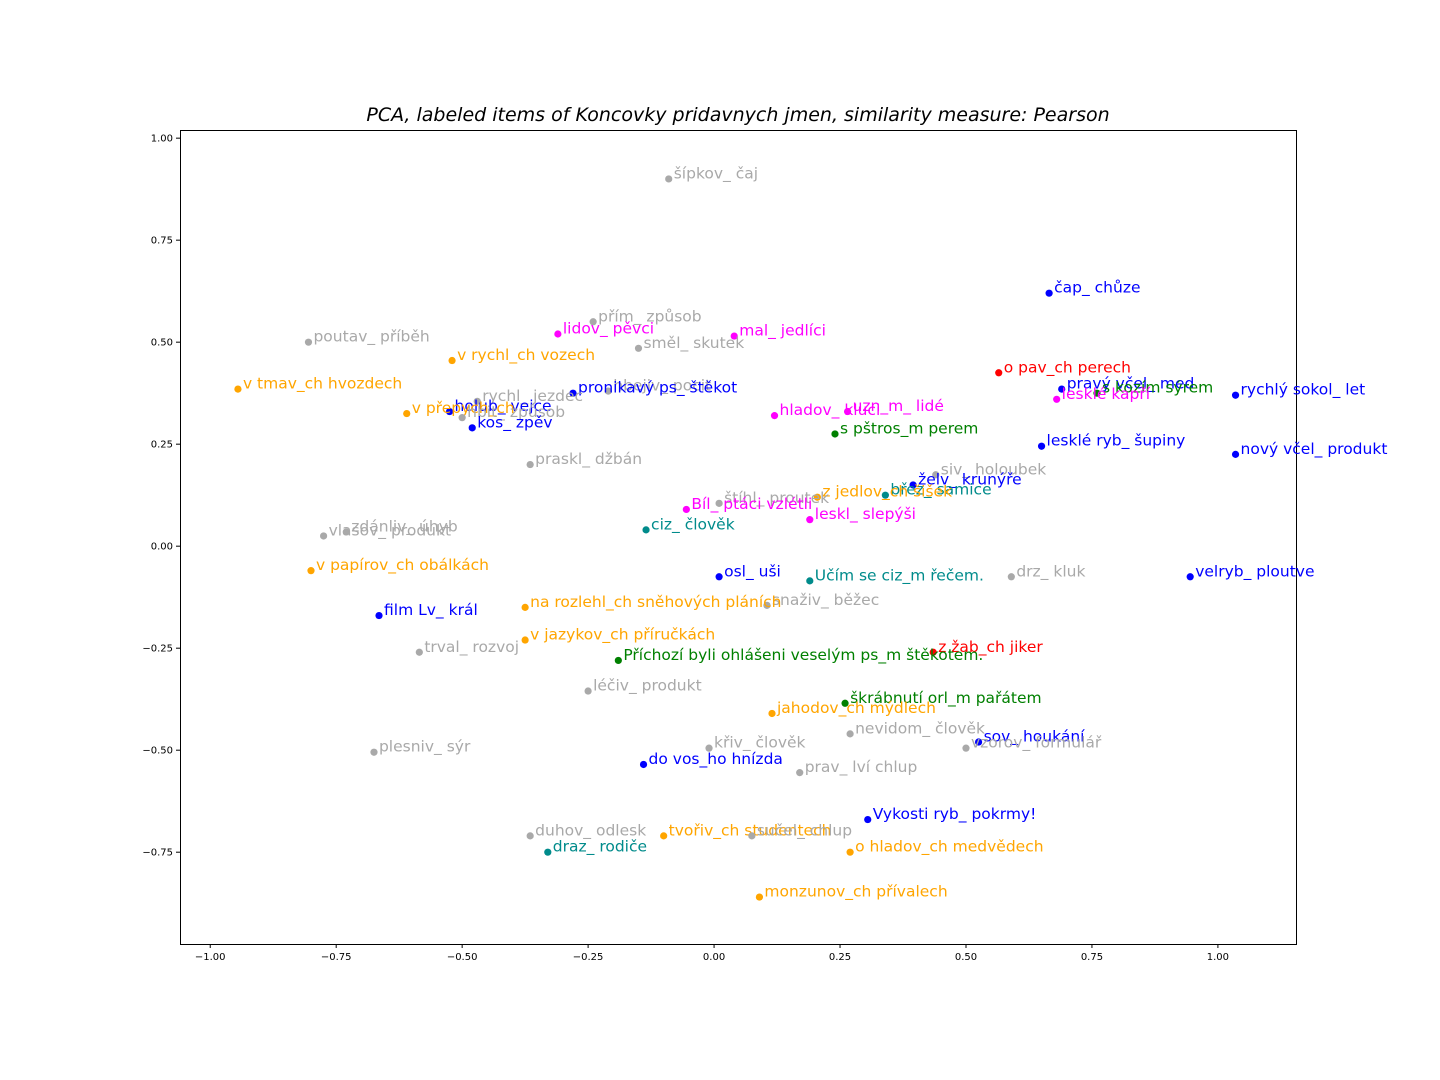 This screenshot has height=1080, width=1440. I want to click on point-label: rychlý sokol_ let, so click(1303, 390).